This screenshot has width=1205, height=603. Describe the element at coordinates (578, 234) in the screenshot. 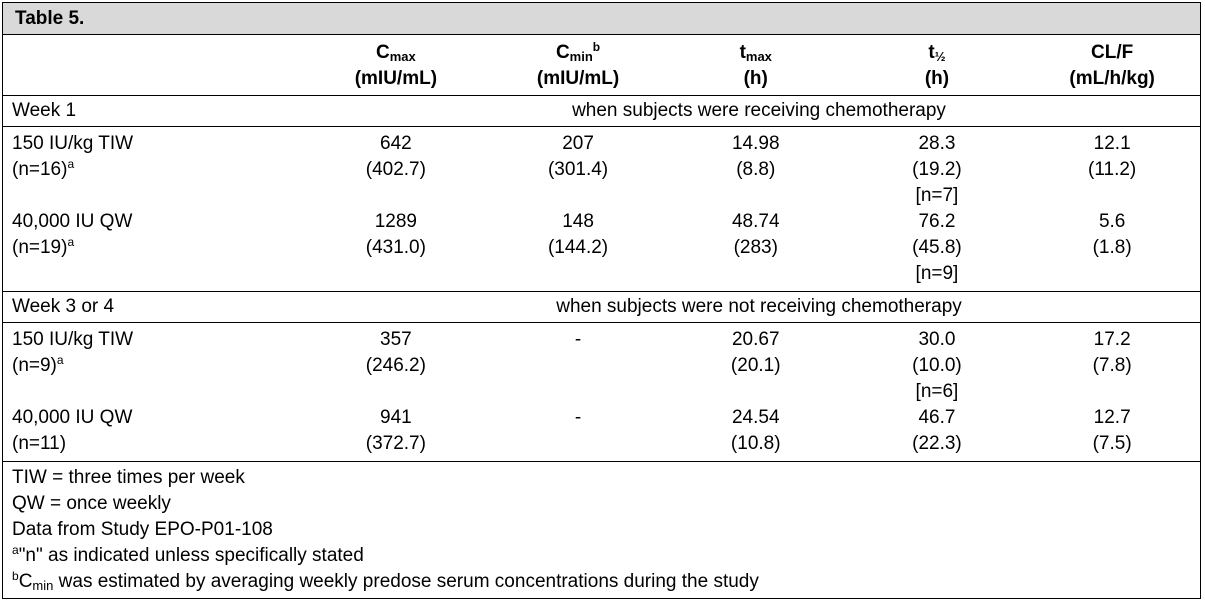

I see `cmin-cell: 148 (144.2)` at that location.